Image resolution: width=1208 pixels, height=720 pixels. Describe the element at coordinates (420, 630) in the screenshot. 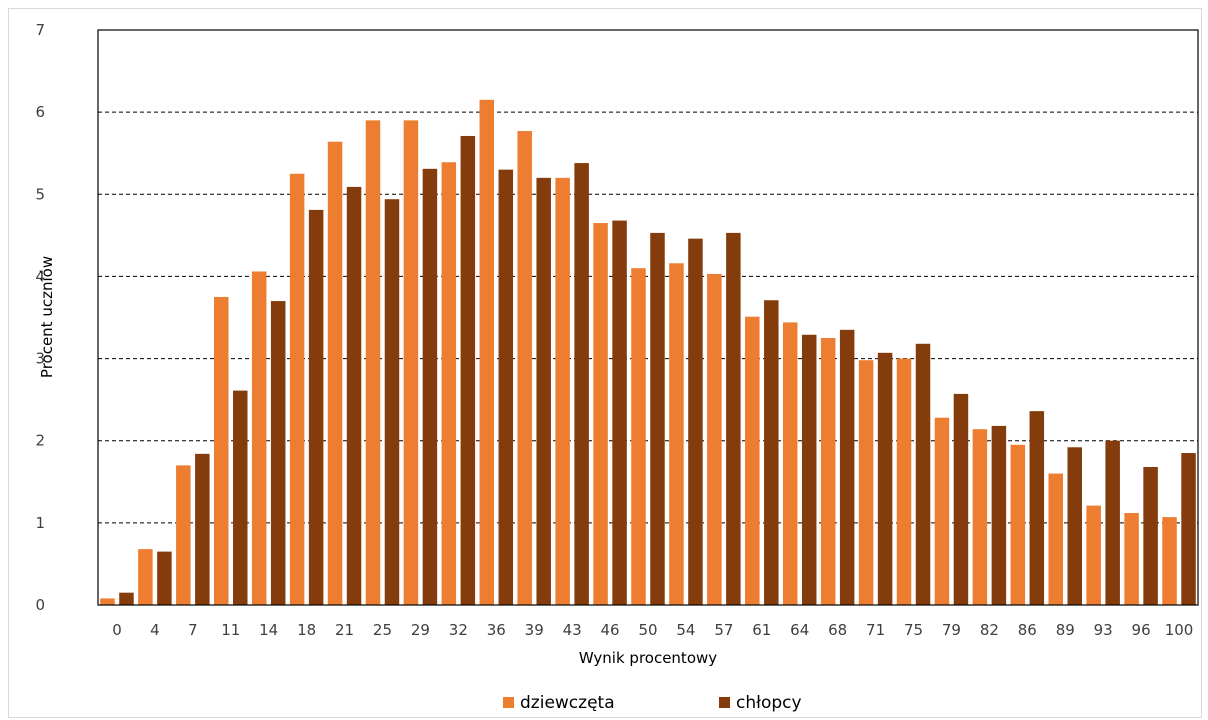

I see `x-tick-label: 29` at that location.